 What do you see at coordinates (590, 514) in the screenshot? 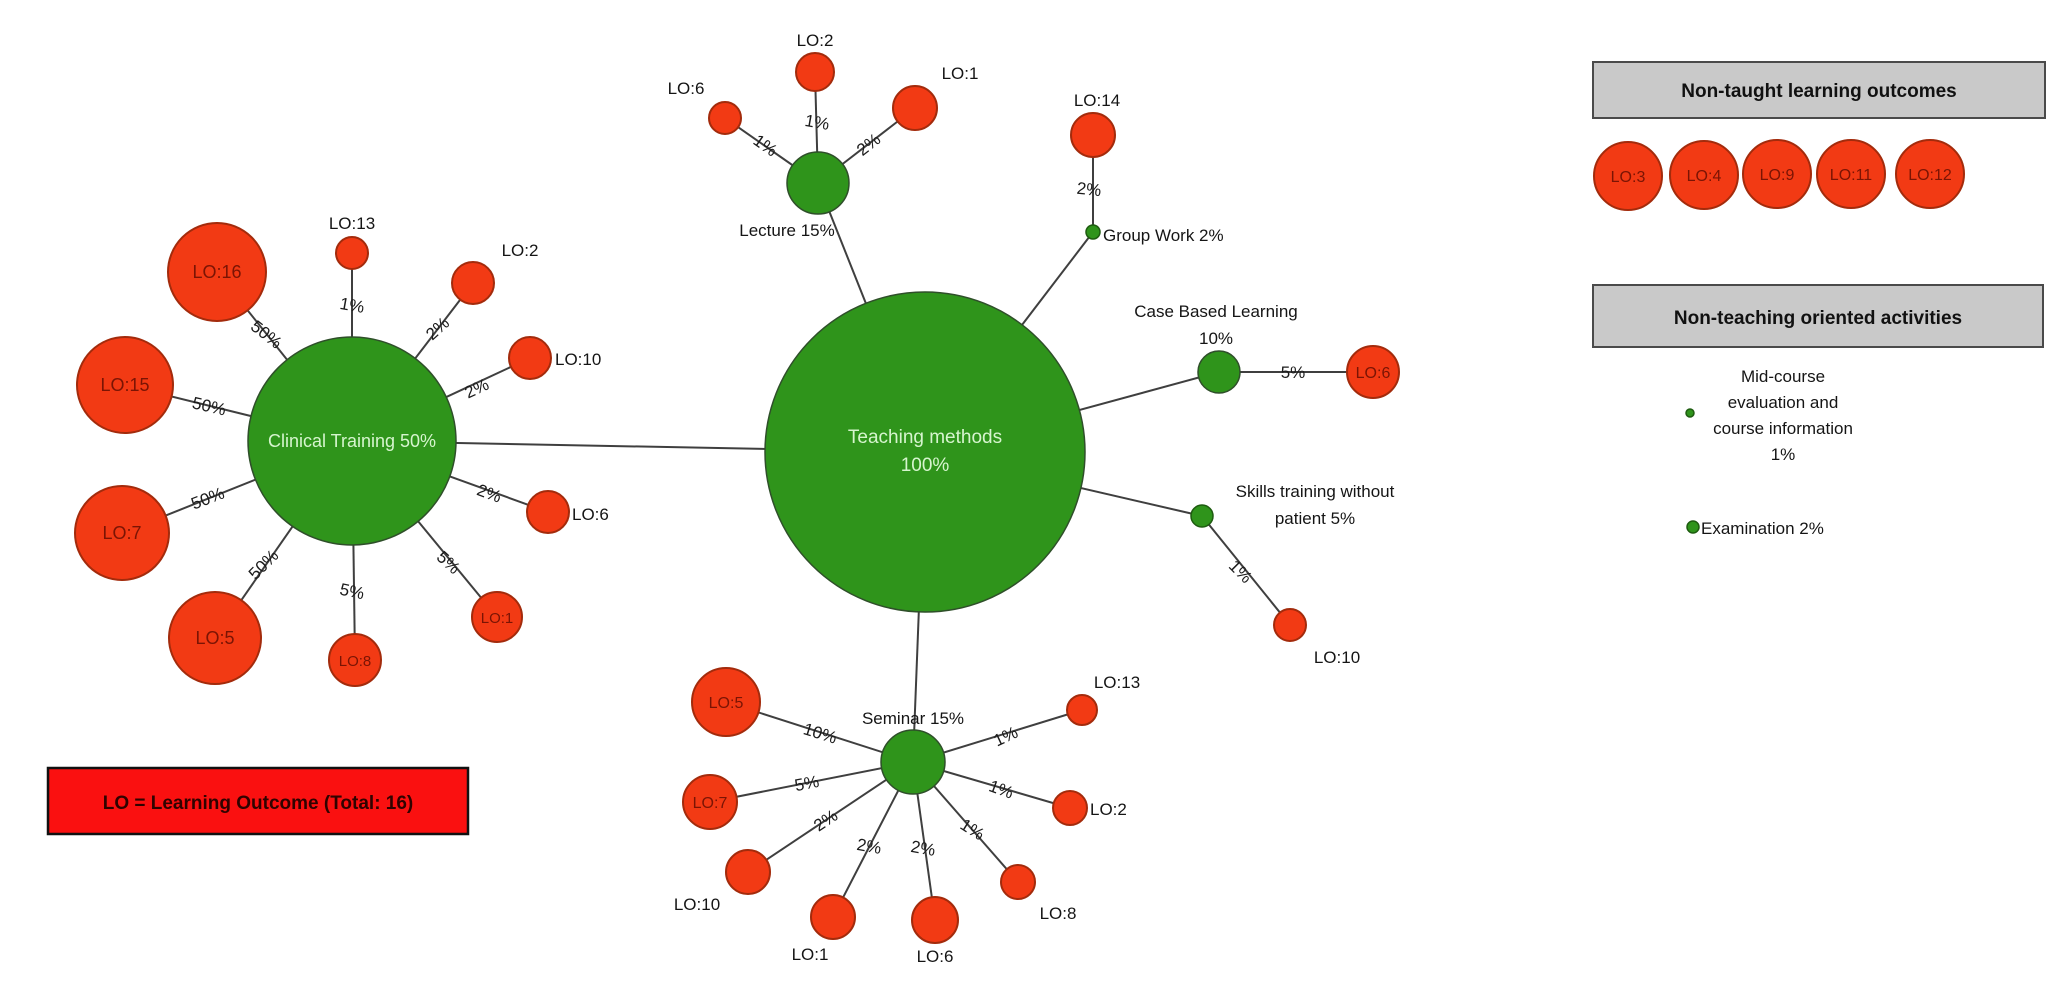
I see `clinical-lo6-label: LO:6` at bounding box center [590, 514].